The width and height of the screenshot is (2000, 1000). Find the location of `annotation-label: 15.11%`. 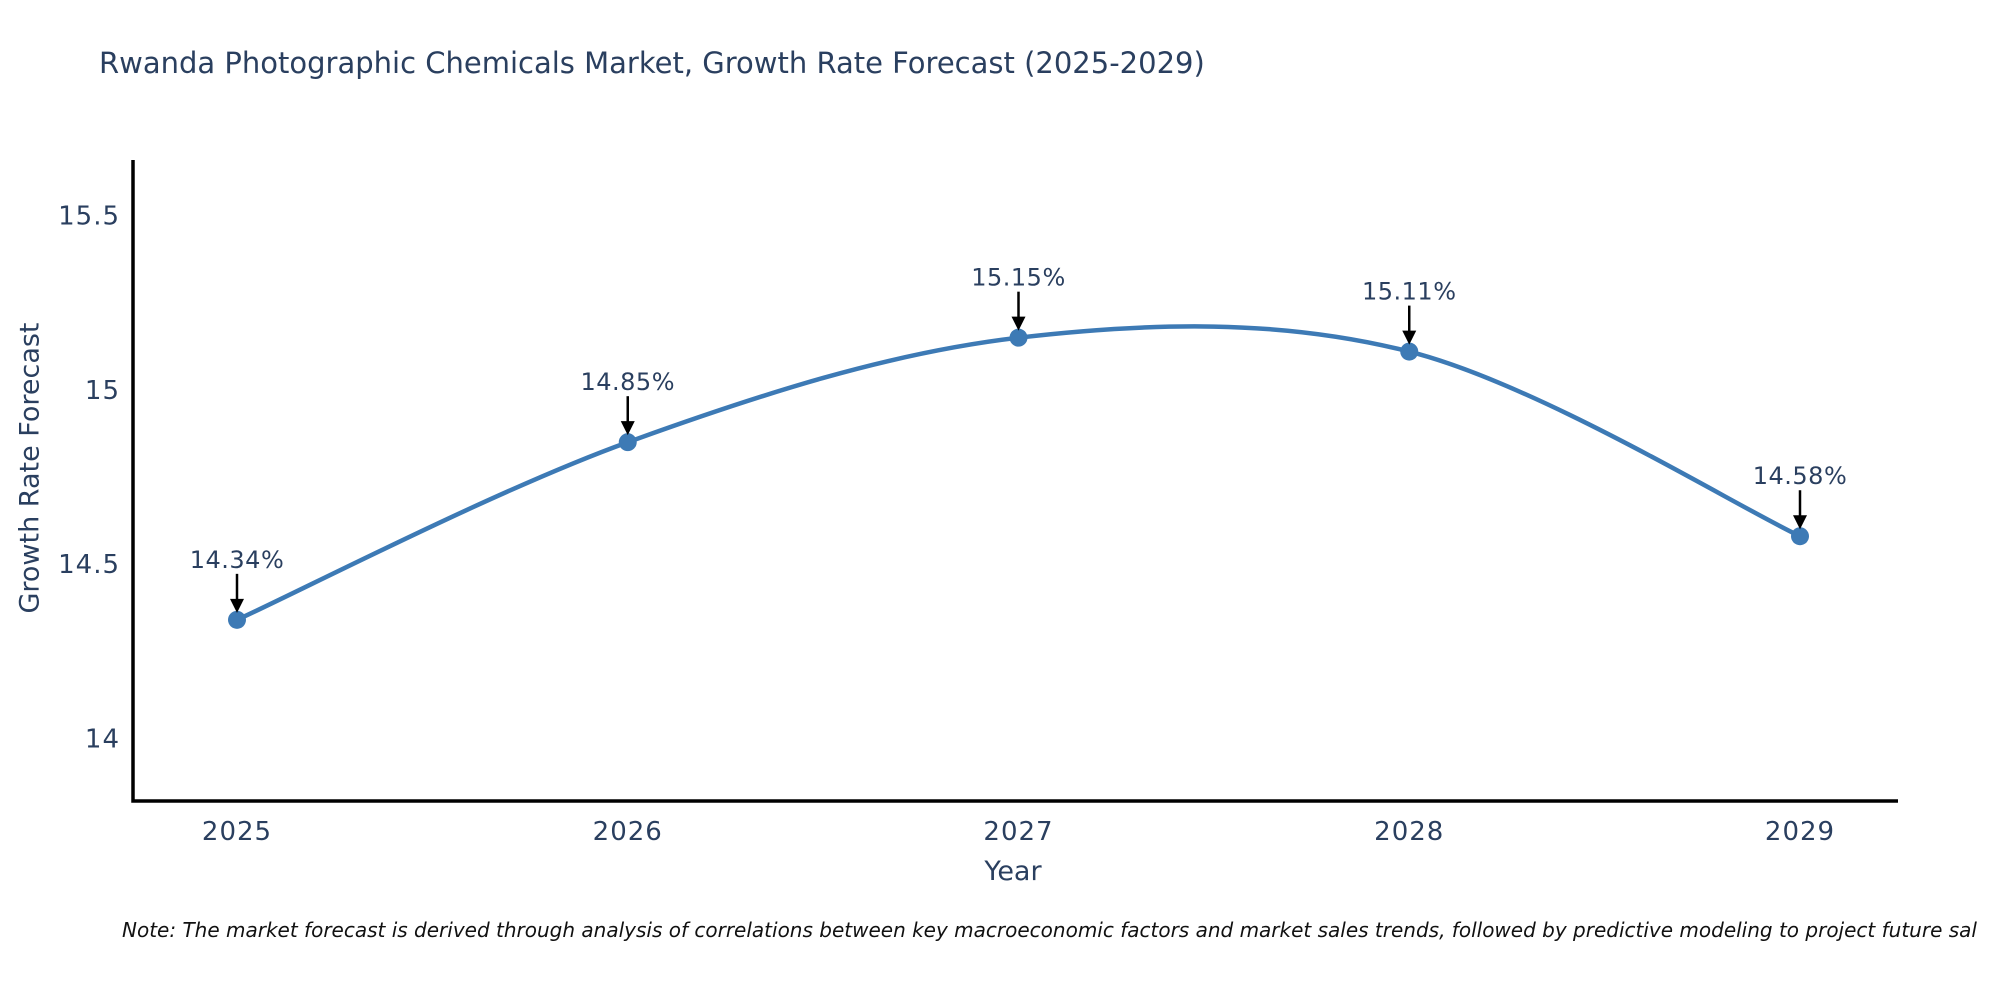

annotation-label: 15.11% is located at coordinates (1409, 292).